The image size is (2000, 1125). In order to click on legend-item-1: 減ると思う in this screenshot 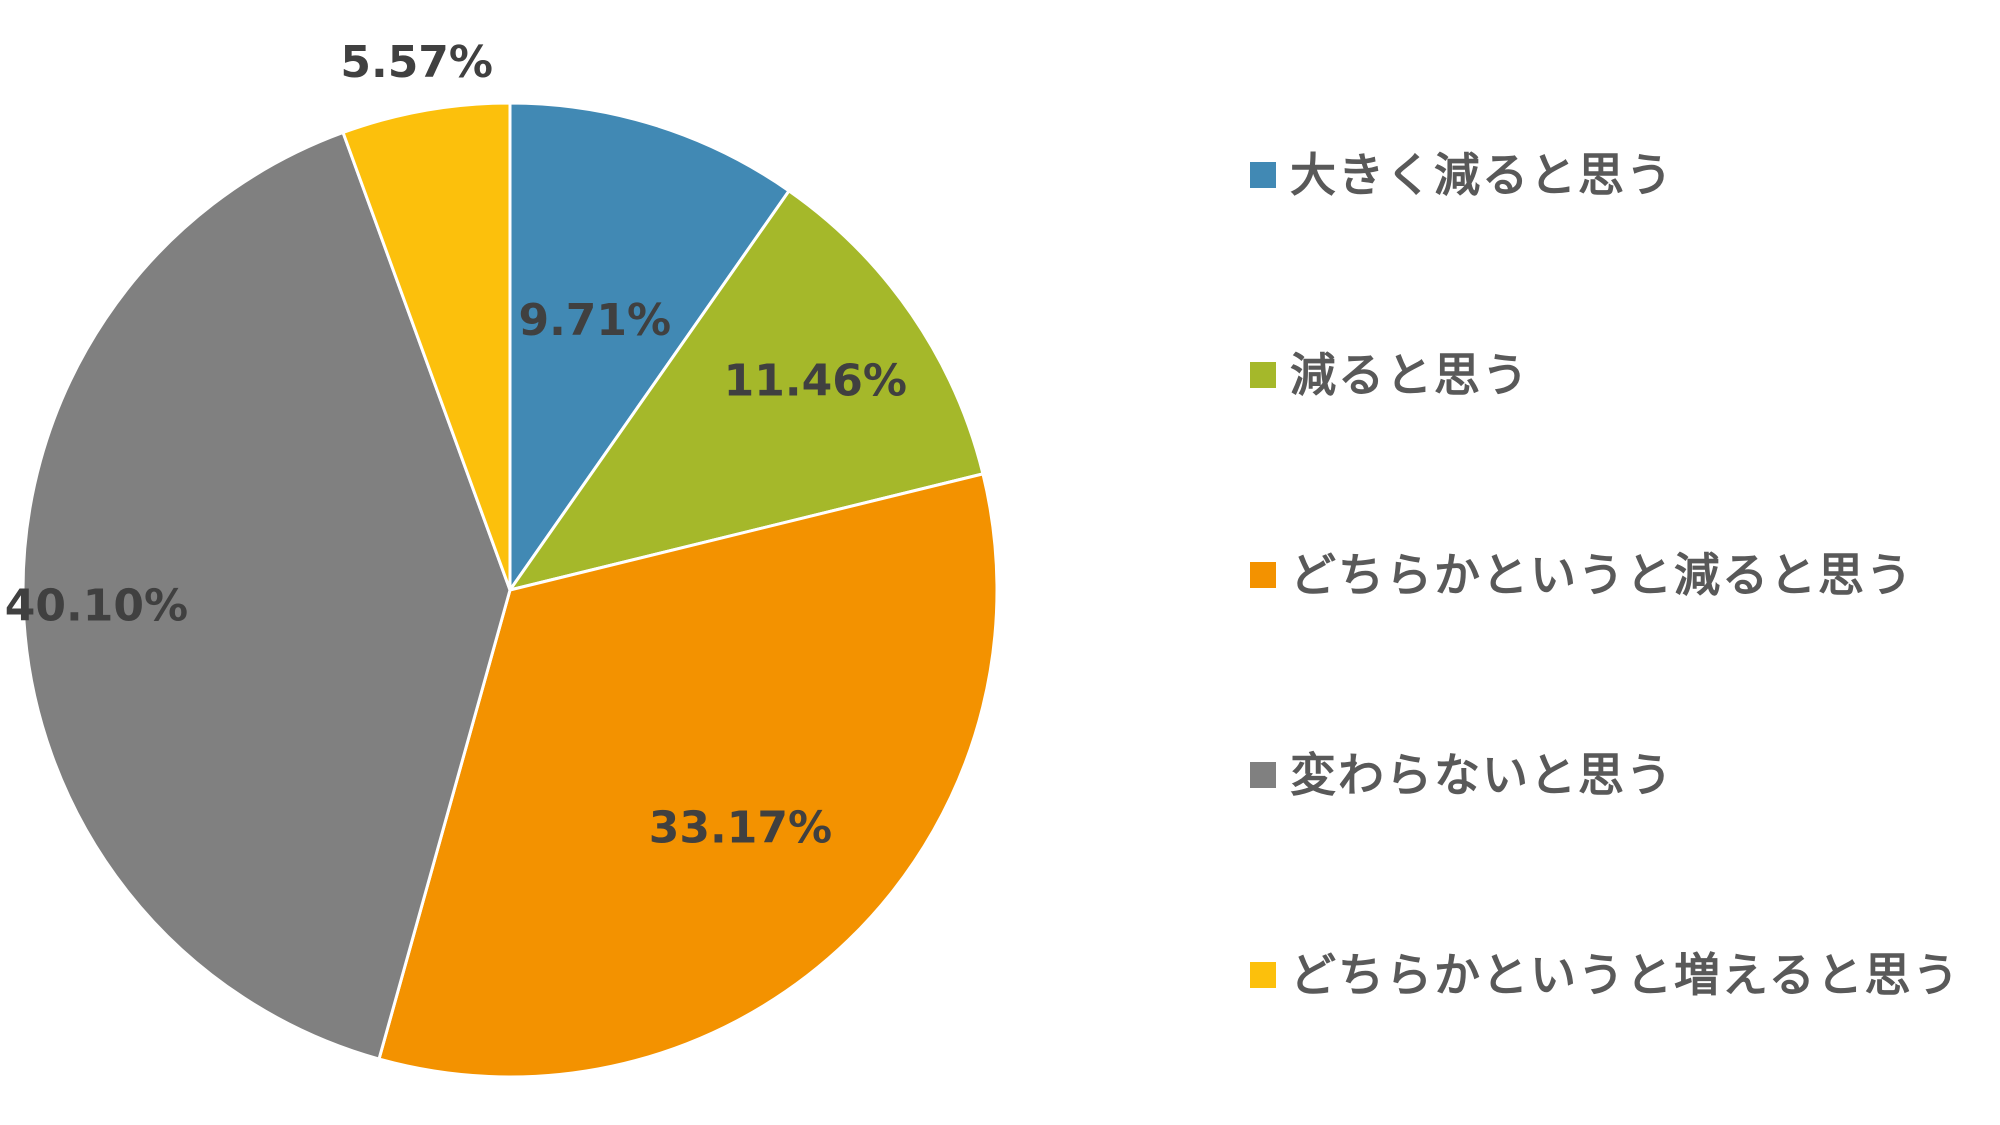, I will do `click(1390, 375)`.